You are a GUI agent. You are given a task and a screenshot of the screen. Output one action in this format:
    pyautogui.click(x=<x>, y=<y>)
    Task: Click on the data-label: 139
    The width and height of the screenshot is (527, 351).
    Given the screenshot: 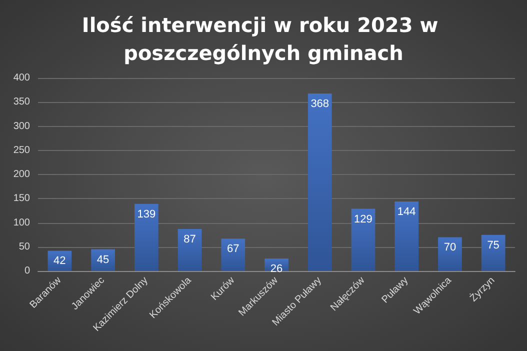 What is the action you would take?
    pyautogui.click(x=146, y=214)
    